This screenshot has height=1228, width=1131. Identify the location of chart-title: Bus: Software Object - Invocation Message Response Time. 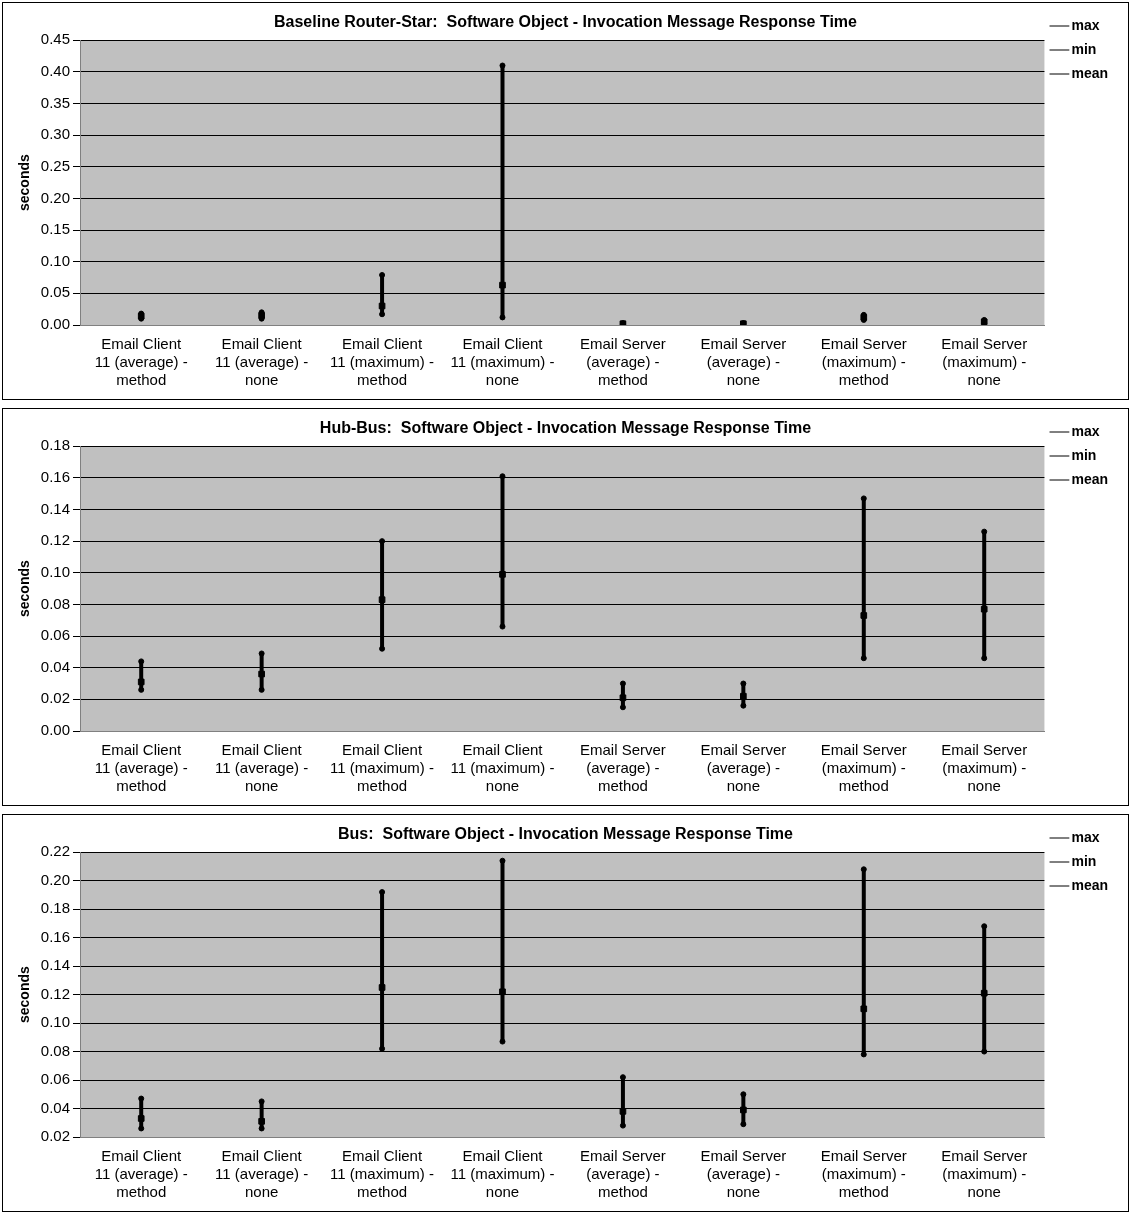
(566, 834).